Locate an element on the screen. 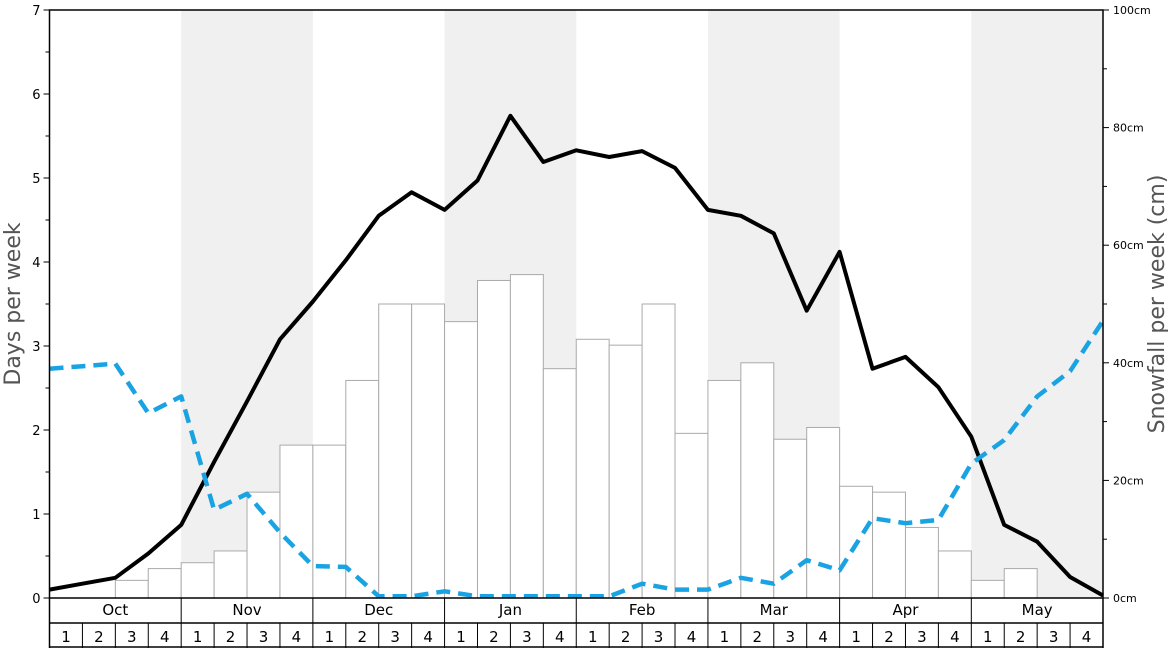 This screenshot has width=1168, height=648. right-tick-label: 100cm is located at coordinates (1132, 10).